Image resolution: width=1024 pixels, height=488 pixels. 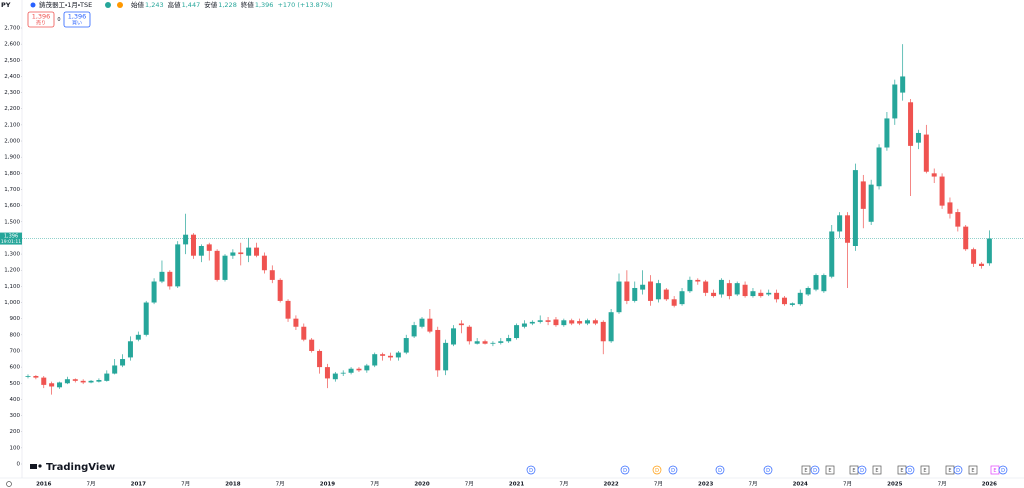 I want to click on ohlc-label: 終値, so click(x=248, y=4).